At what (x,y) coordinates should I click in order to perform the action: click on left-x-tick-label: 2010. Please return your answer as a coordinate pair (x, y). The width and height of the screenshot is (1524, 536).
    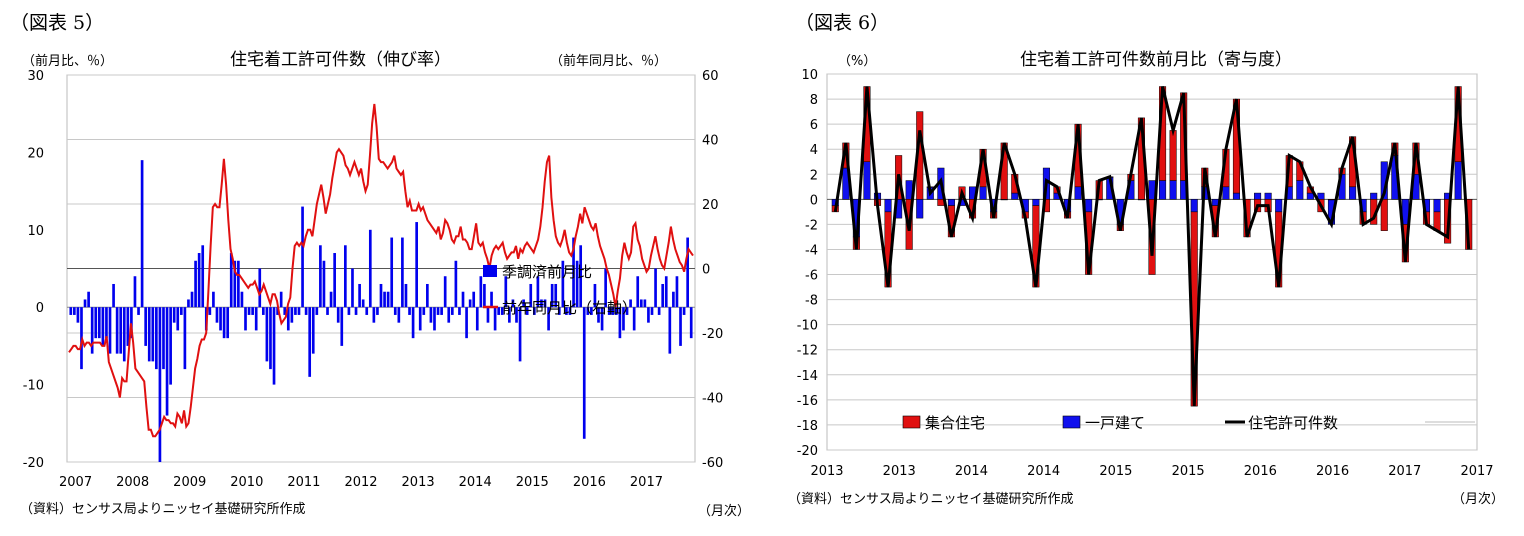
    Looking at the image, I should click on (246, 482).